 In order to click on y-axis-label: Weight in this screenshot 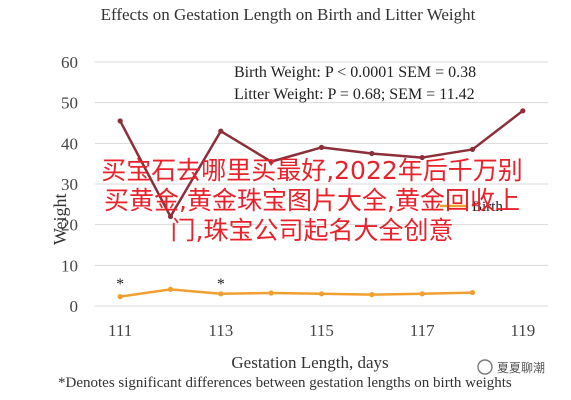, I will do `click(60, 219)`.